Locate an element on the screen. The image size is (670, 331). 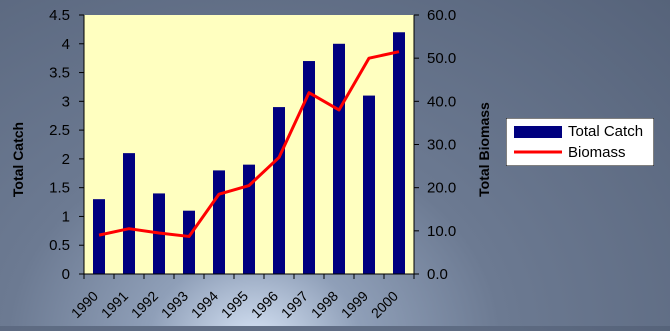
left-tick-label: 0.5 is located at coordinates (59, 245).